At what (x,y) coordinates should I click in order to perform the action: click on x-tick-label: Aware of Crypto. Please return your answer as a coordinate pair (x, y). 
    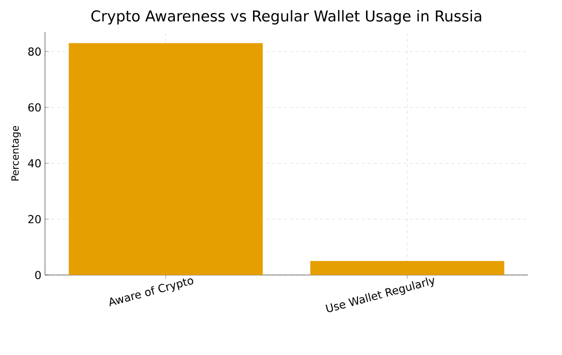
    Looking at the image, I should click on (152, 292).